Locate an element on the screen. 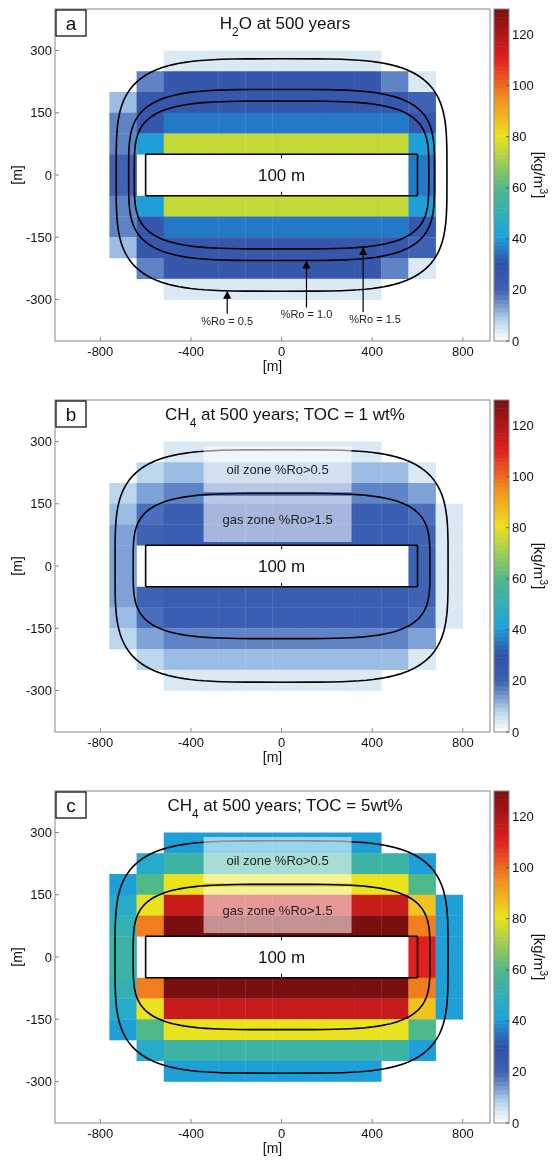 This screenshot has width=553, height=1164. text: CH$_{4}$ at 500 years; TOC = 5wt% is located at coordinates (285, 808).